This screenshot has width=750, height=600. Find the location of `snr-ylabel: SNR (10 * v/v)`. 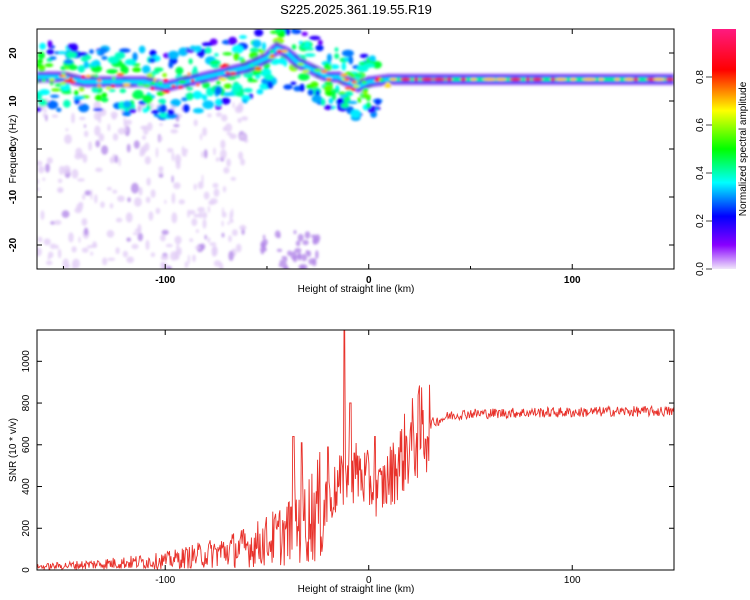

snr-ylabel: SNR (10 * v/v) is located at coordinates (13, 450).